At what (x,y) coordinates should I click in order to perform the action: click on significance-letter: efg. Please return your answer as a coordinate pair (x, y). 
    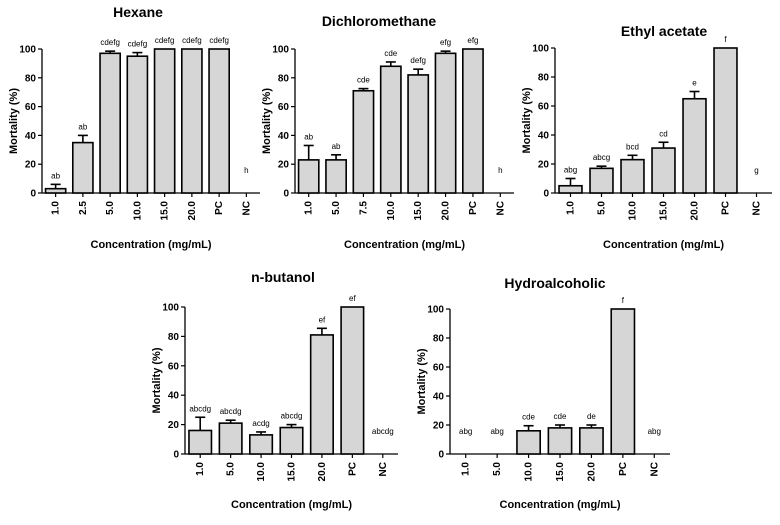
    Looking at the image, I should click on (445, 42).